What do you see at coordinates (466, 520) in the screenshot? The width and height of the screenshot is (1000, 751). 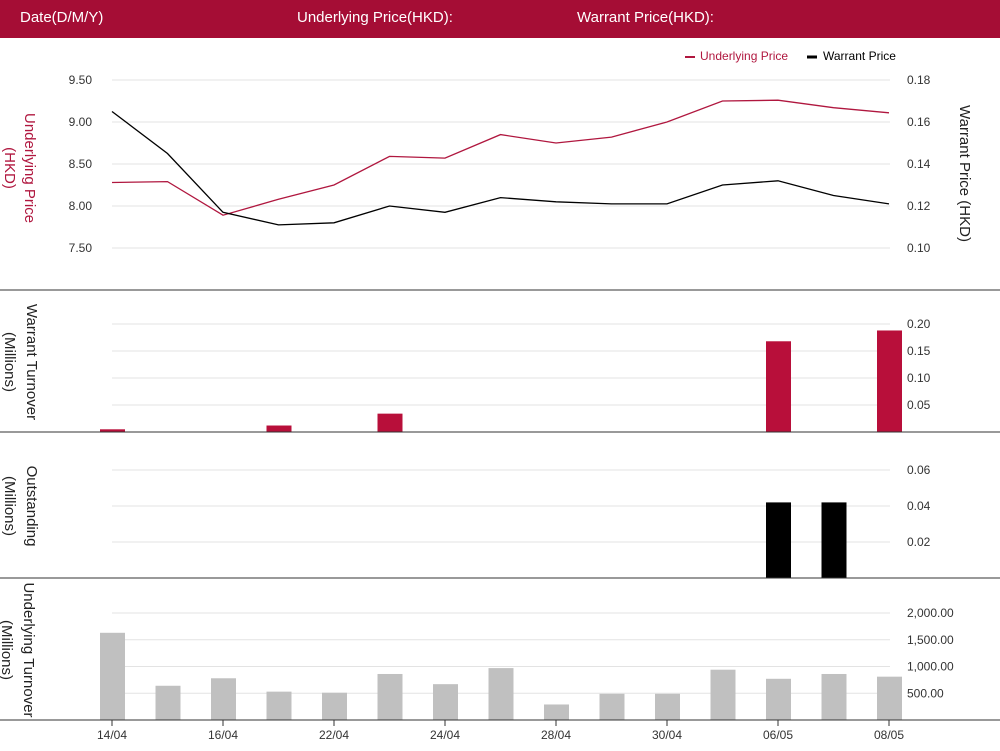 I see `outstanding-panel: 0.06 0.04 0.02 Outstanding(Millions)` at bounding box center [466, 520].